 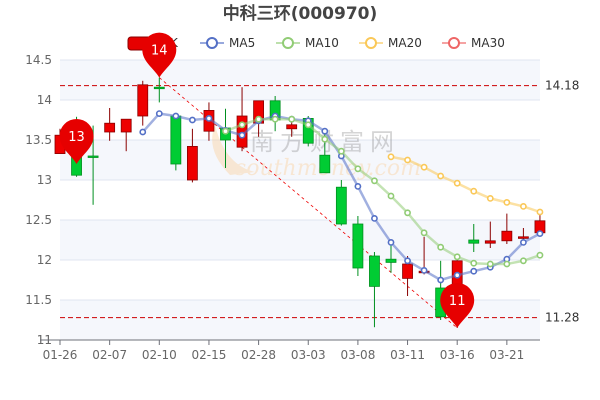 I want to click on legend-item-ma20: MA20, so click(x=390, y=43).